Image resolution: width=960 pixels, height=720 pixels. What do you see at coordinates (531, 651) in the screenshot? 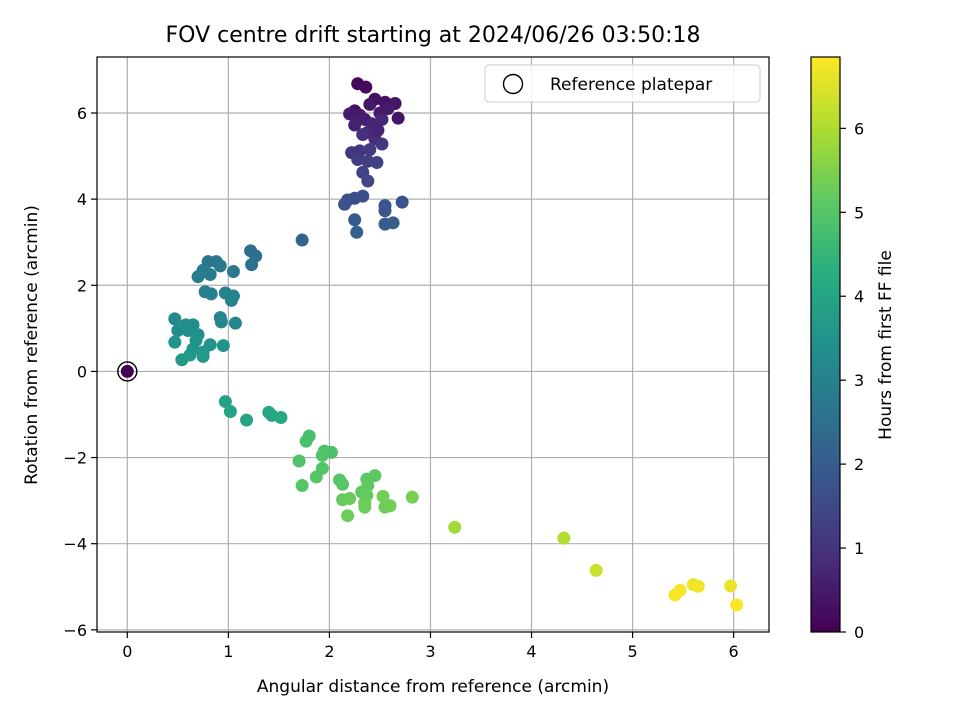
I see `x-tick-label: 4` at bounding box center [531, 651].